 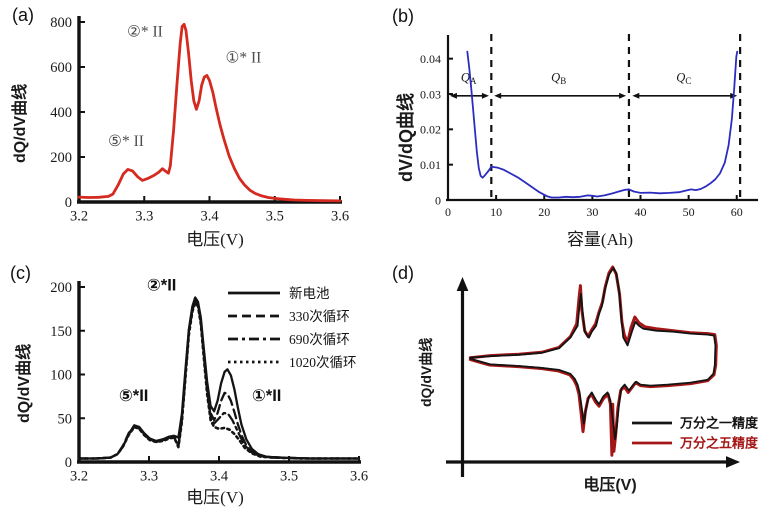 I want to click on legend-label-1: 万分之五精度, so click(x=719, y=443).